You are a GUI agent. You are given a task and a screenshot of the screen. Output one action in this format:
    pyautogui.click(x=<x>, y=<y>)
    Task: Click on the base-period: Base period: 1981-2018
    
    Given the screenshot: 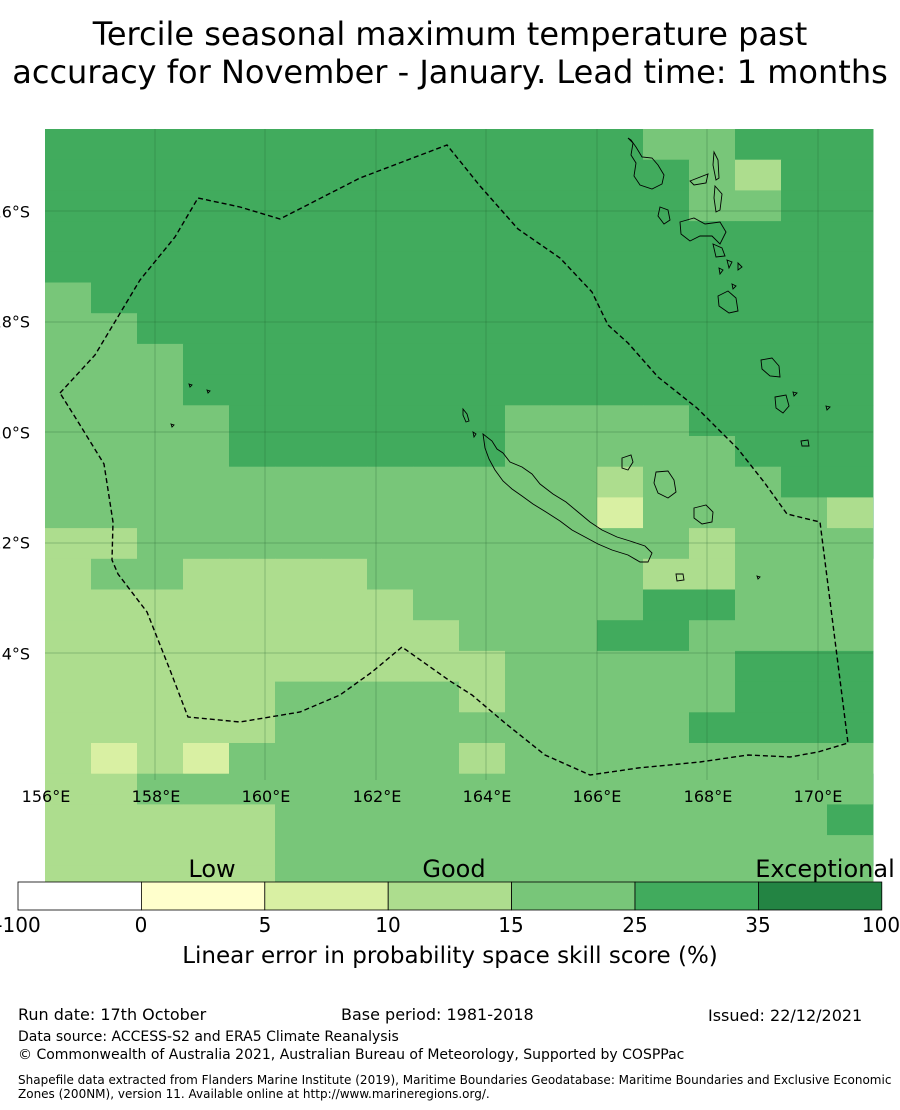 What is the action you would take?
    pyautogui.click(x=437, y=1014)
    